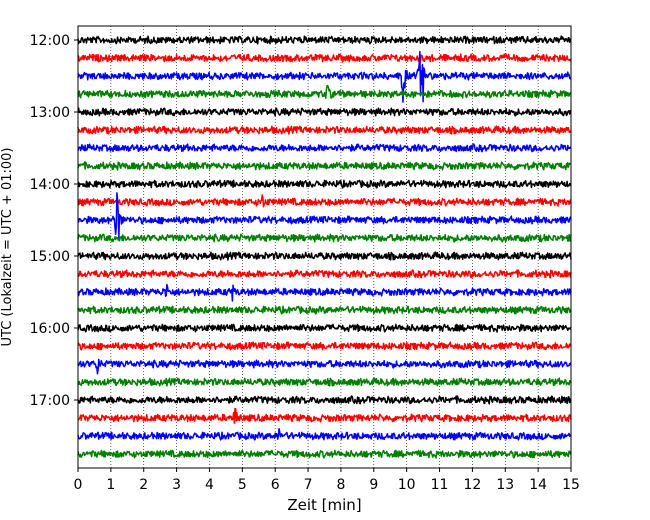 This screenshot has width=650, height=520. I want to click on x-tick-label-6: 6, so click(275, 485).